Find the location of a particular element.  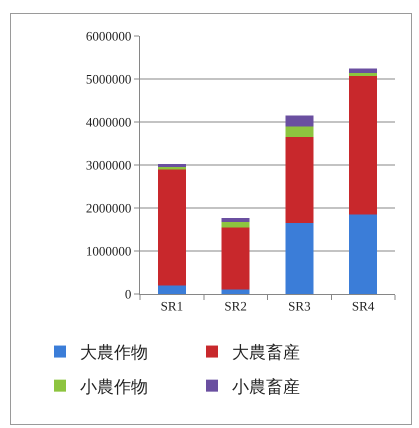

legend-label: 大農畜産 is located at coordinates (266, 352).